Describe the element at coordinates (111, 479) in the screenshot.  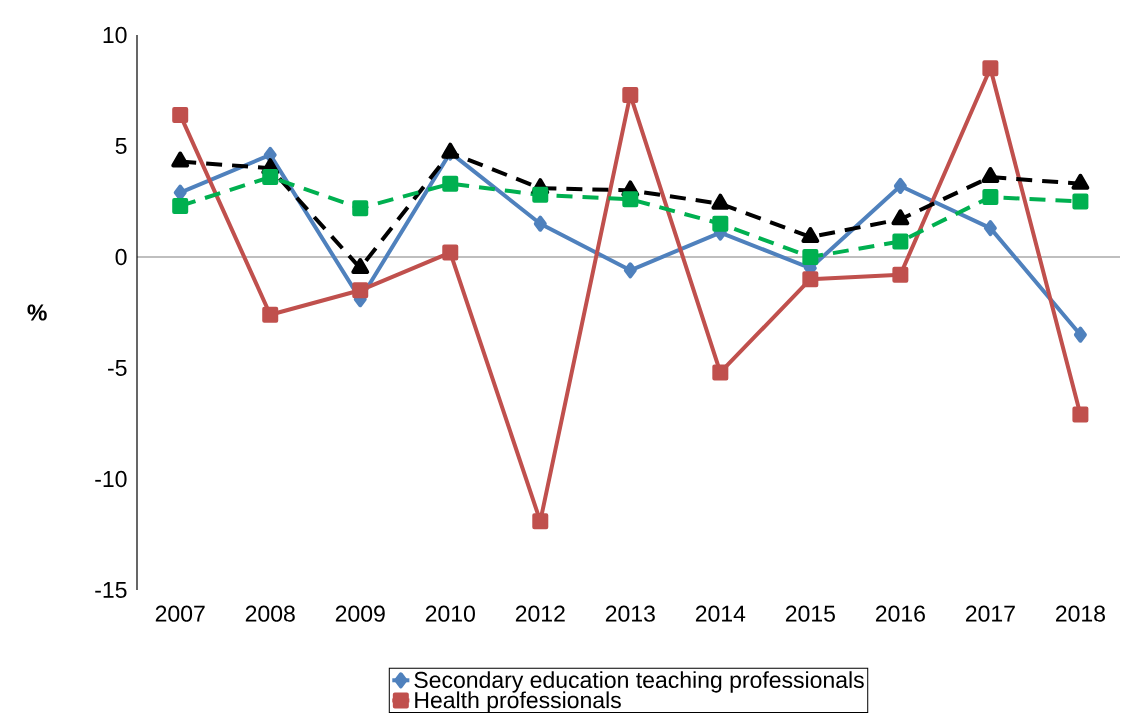
I see `y-tick-label: -10` at that location.